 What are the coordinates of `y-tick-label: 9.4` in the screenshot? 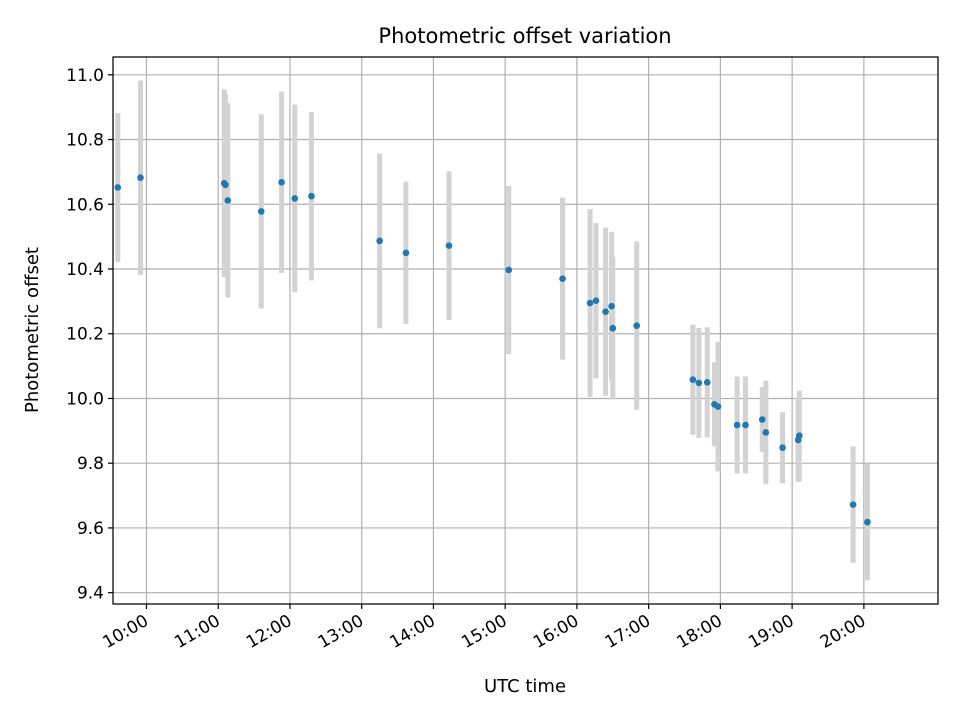 It's located at (90, 594).